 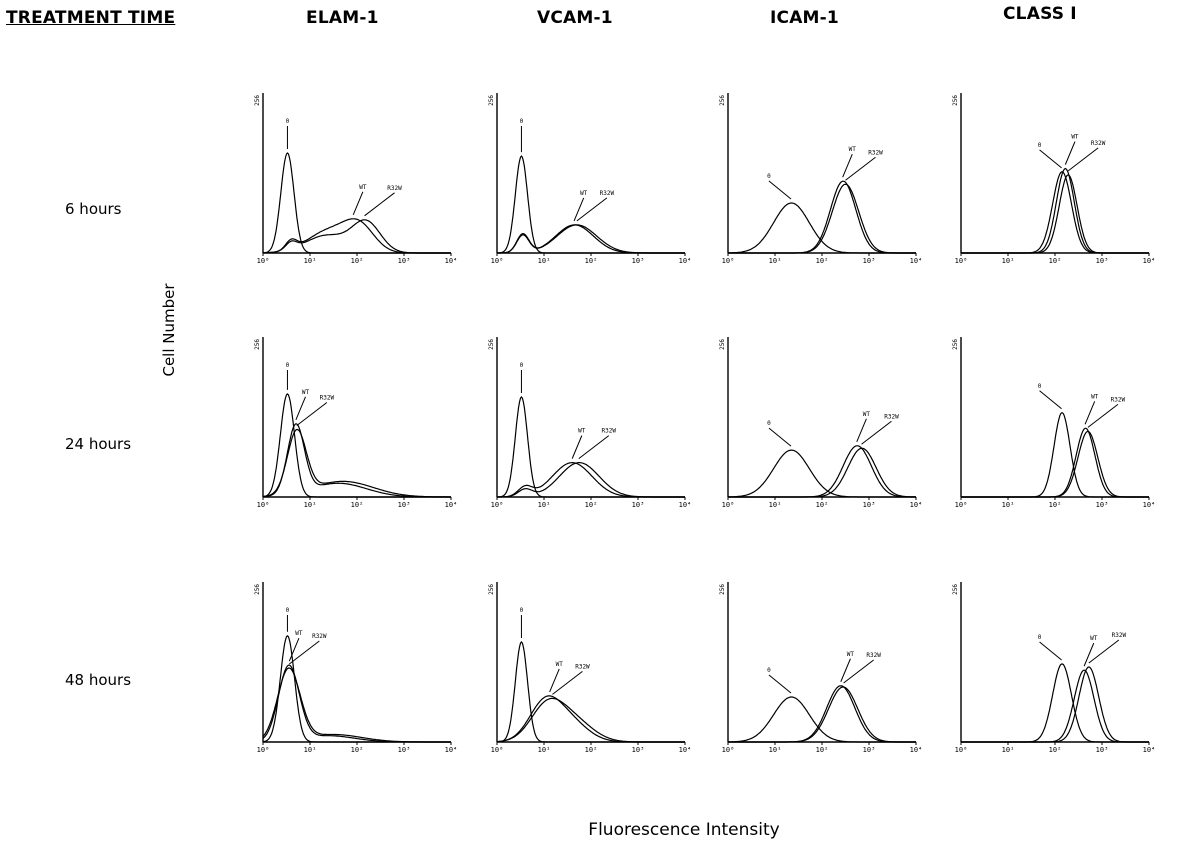 What do you see at coordinates (804, 18) in the screenshot?
I see `column-header-icam1: ICAM-1` at bounding box center [804, 18].